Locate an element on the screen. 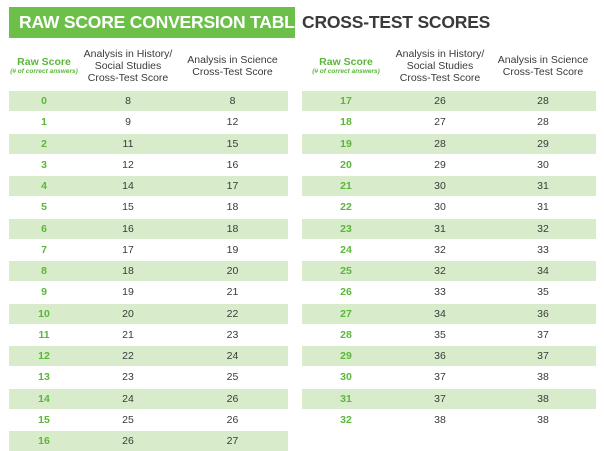  raw-score-cell: 5 is located at coordinates (44, 206).